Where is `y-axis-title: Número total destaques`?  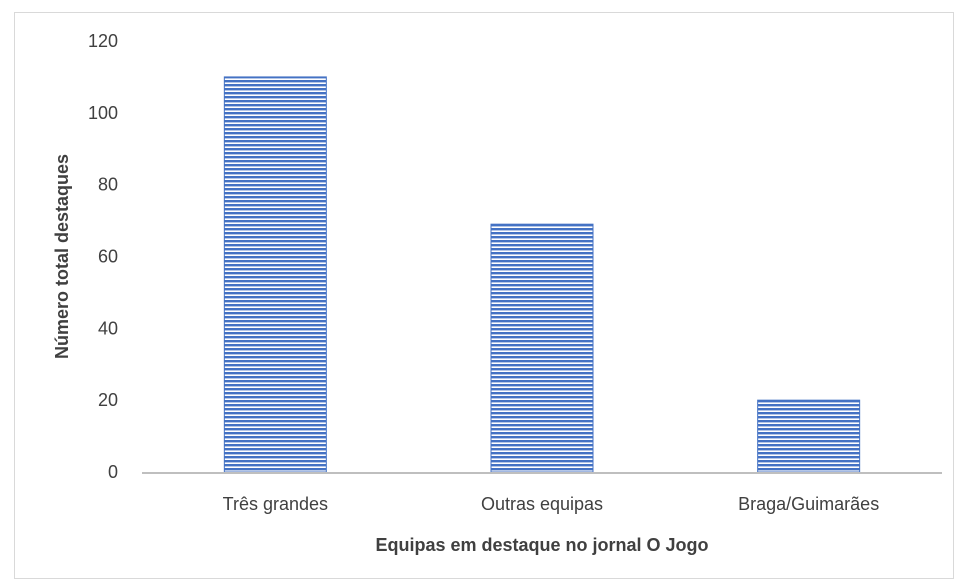 y-axis-title: Número total destaques is located at coordinates (62, 256).